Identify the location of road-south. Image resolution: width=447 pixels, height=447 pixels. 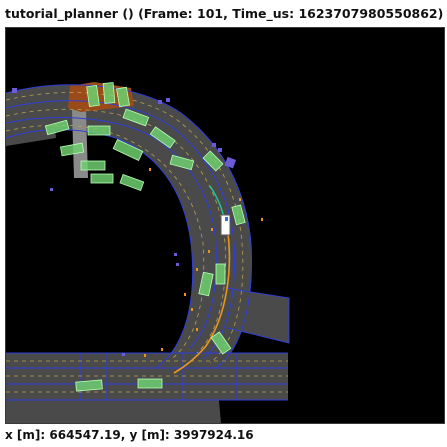
(147, 376).